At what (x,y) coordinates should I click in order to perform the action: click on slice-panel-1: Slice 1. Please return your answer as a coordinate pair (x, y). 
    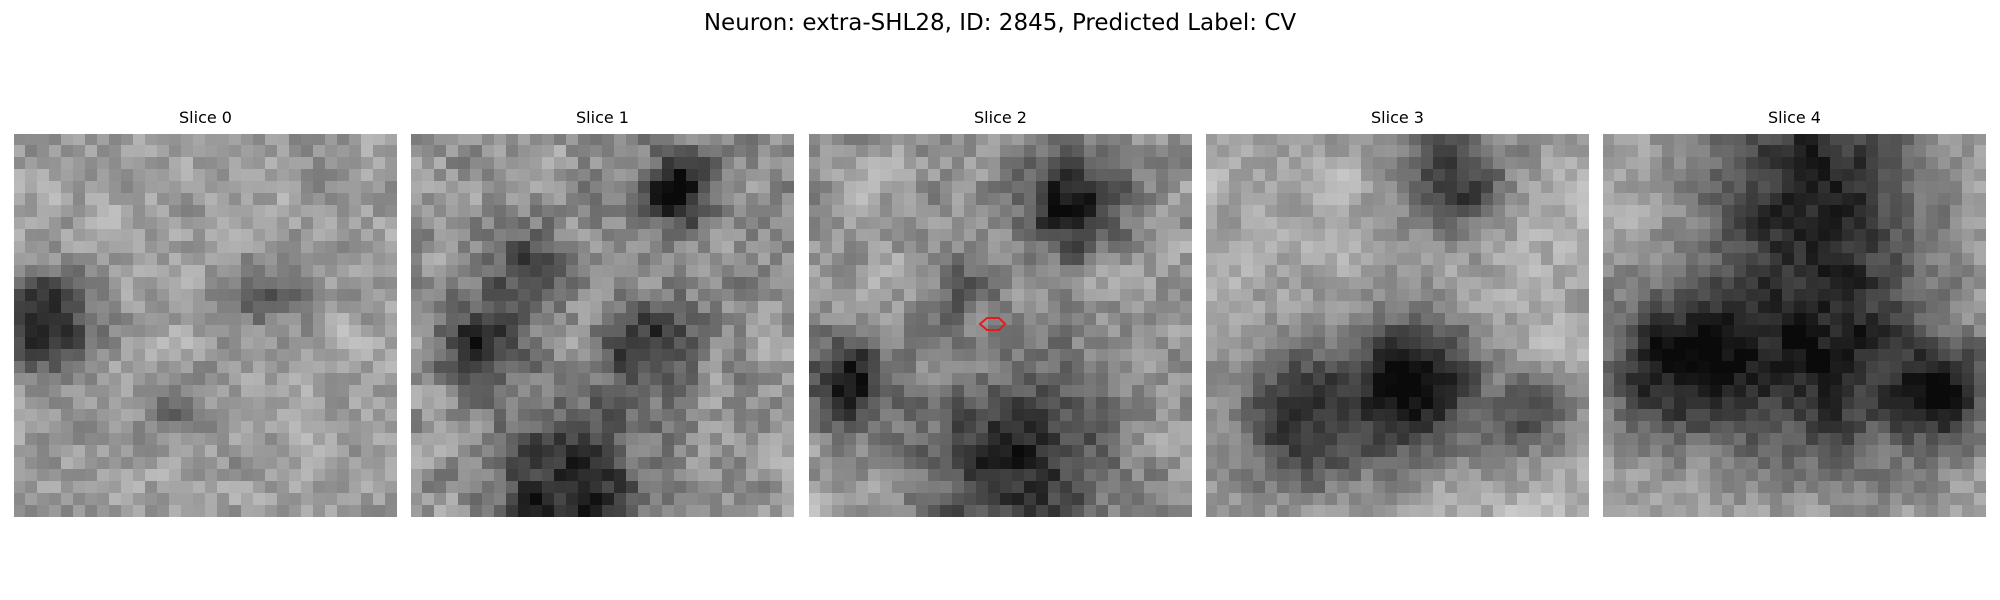
    Looking at the image, I should click on (602, 312).